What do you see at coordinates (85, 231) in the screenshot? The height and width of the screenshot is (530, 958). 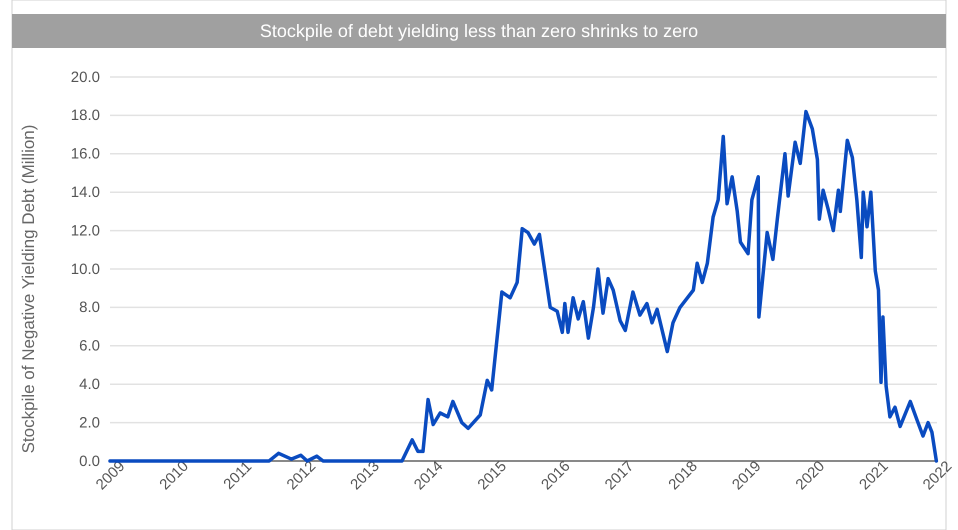 I see `y-tick-label: 12.0` at bounding box center [85, 231].